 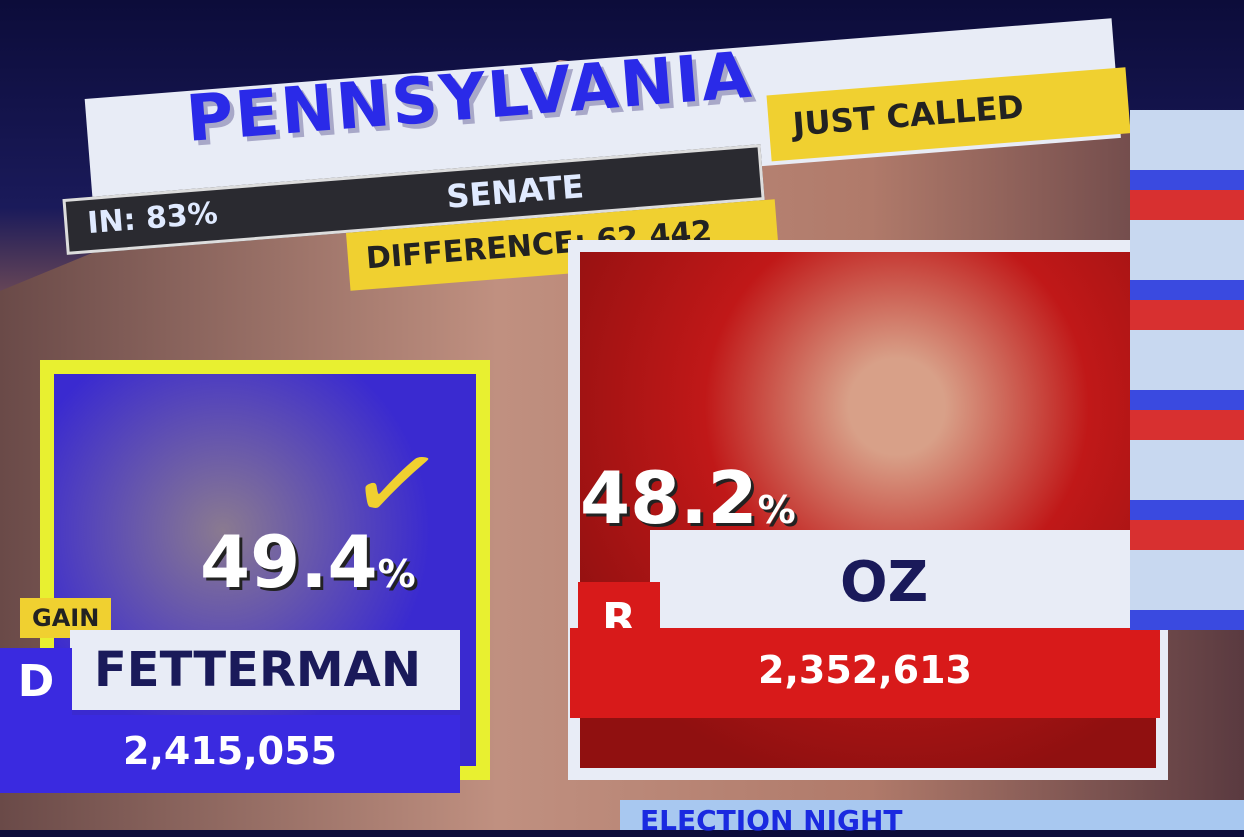 I want to click on reporting-percent: IN: 83%, so click(x=152, y=219).